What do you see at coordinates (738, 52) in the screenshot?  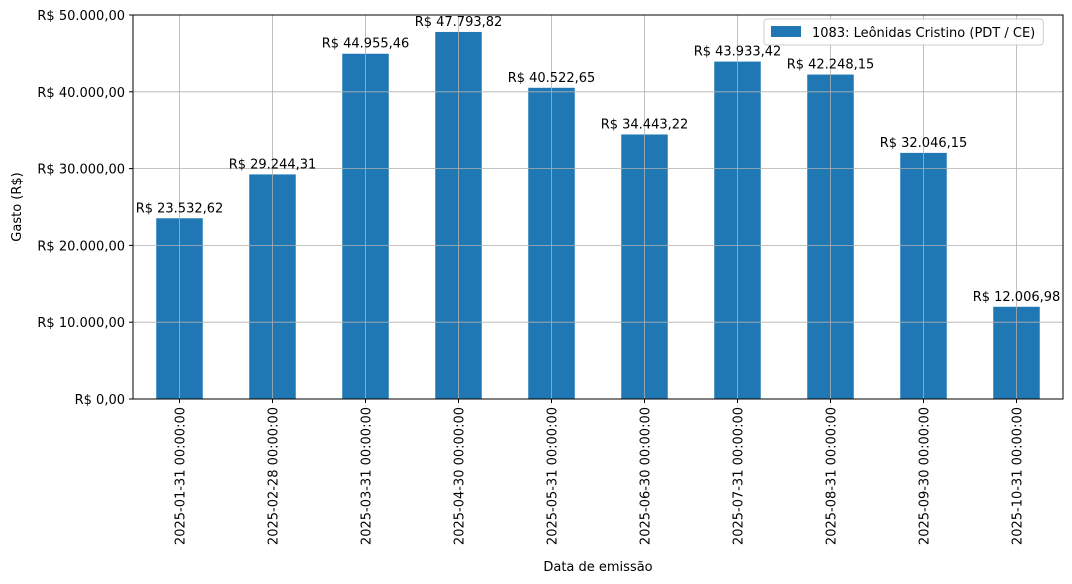 I see `bar-data-label: R$ 43.933,42` at bounding box center [738, 52].